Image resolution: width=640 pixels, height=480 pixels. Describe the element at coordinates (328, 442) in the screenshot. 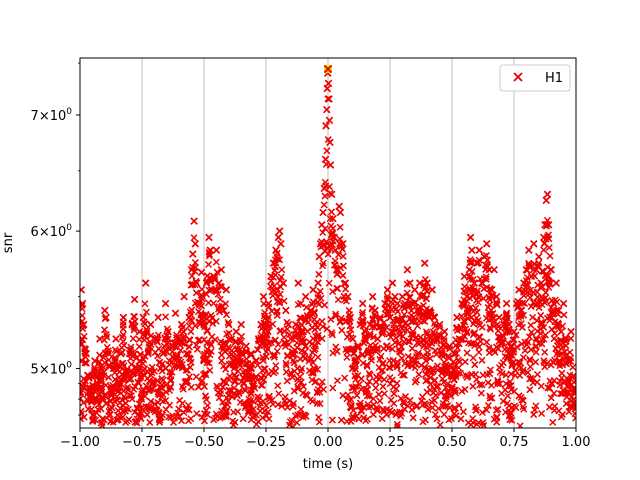

I see `x-tick-label: 0.00` at that location.